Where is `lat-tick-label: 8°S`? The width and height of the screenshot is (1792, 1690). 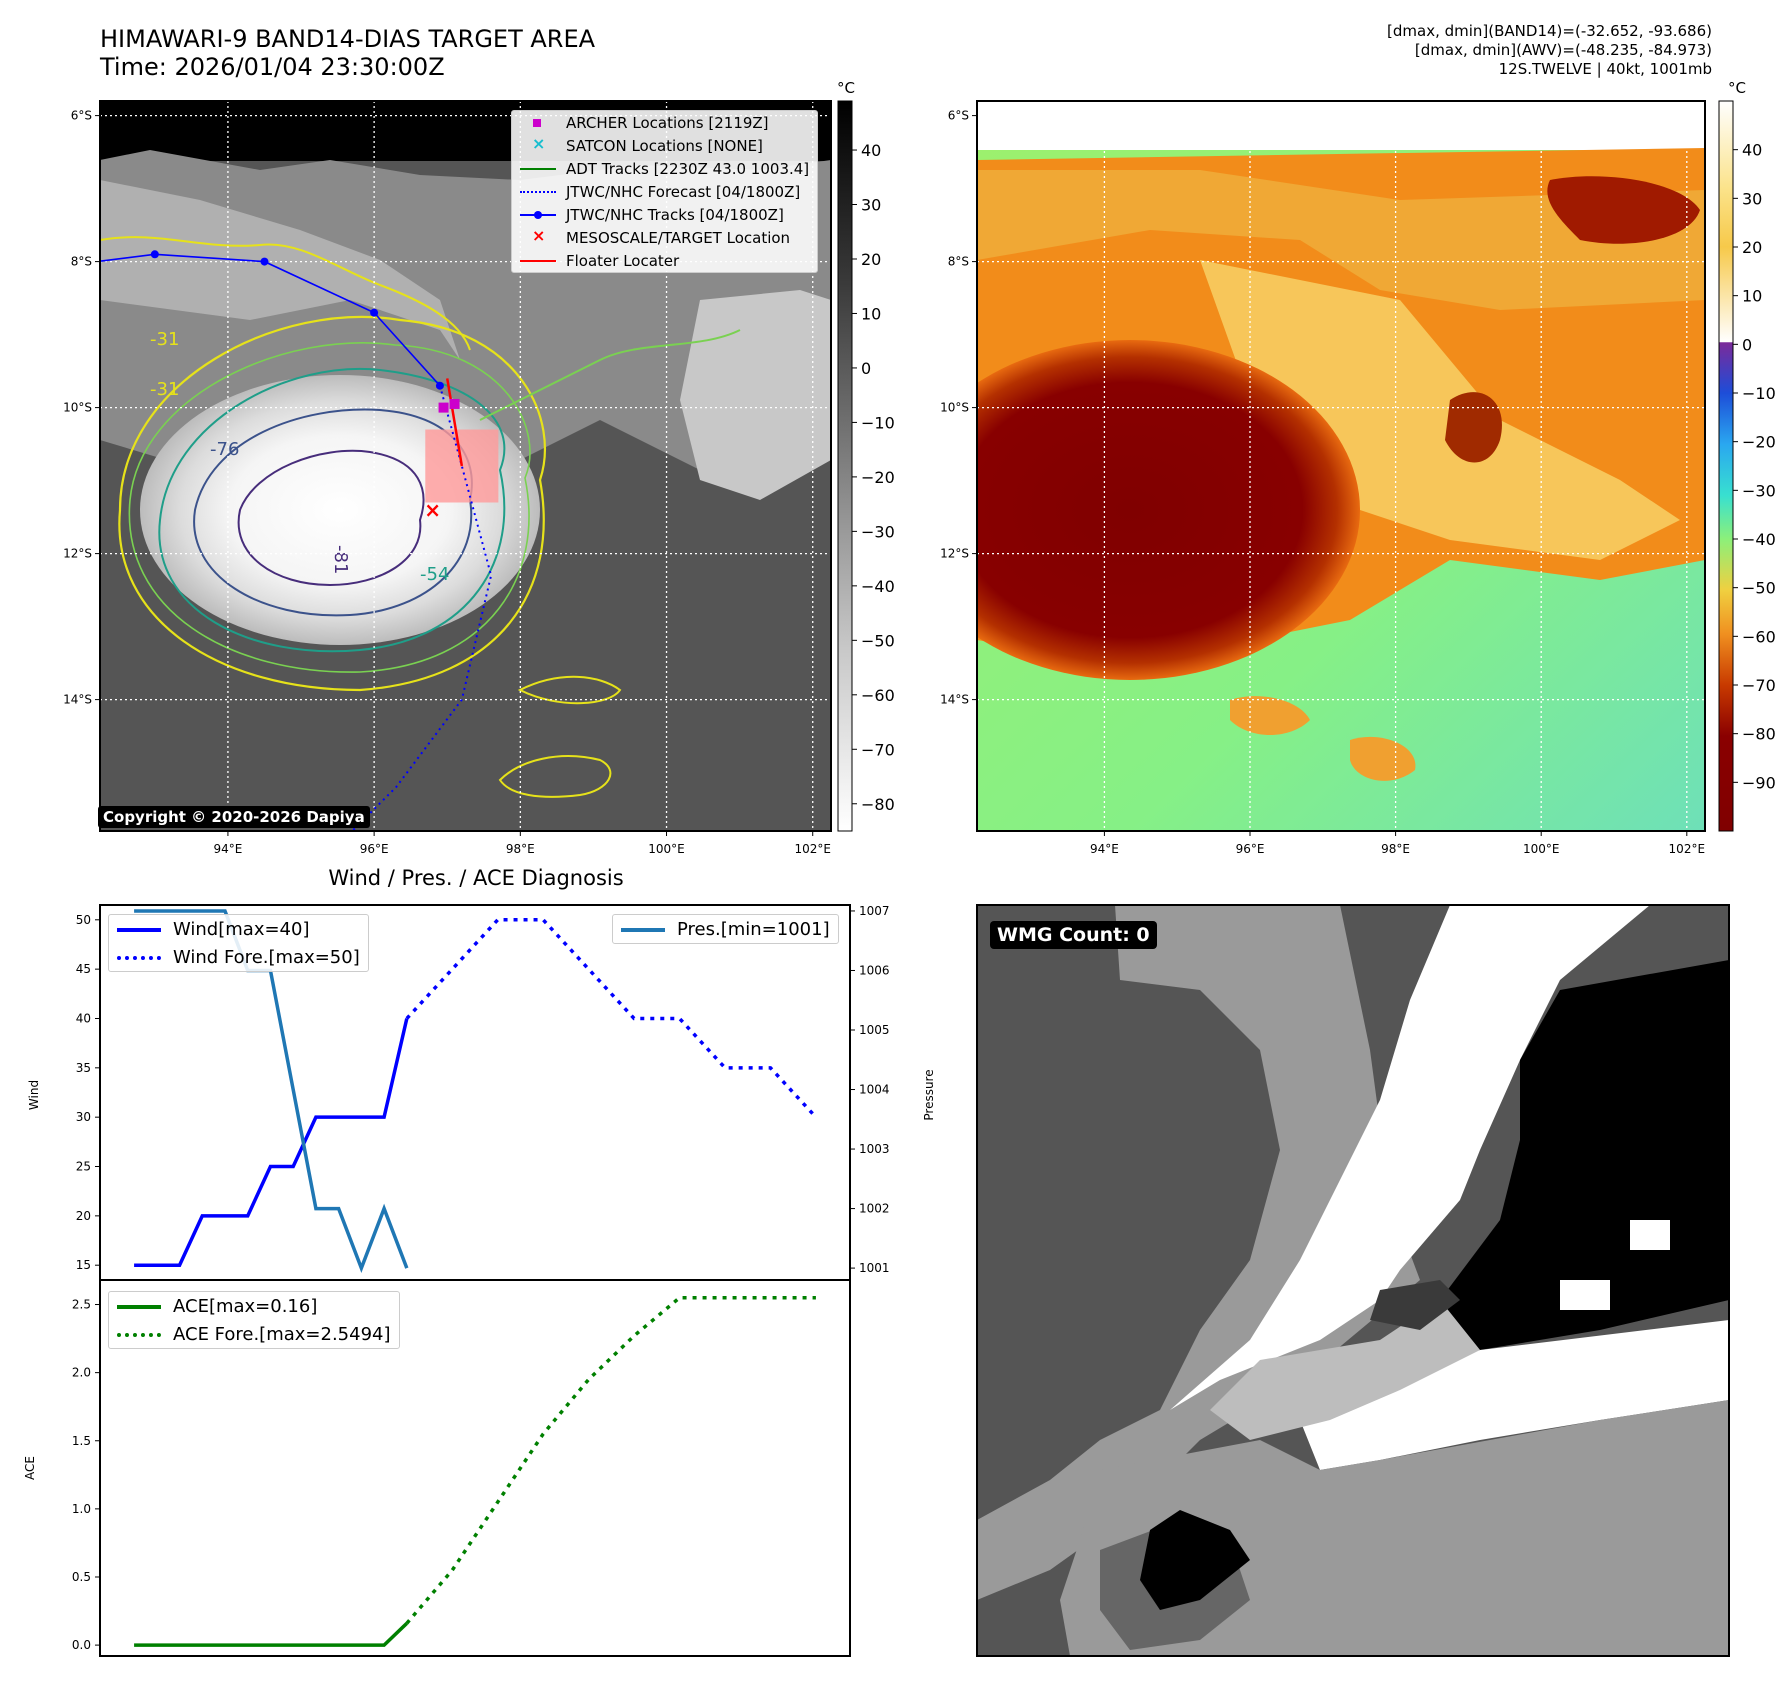
lat-tick-label: 8°S is located at coordinates (958, 262).